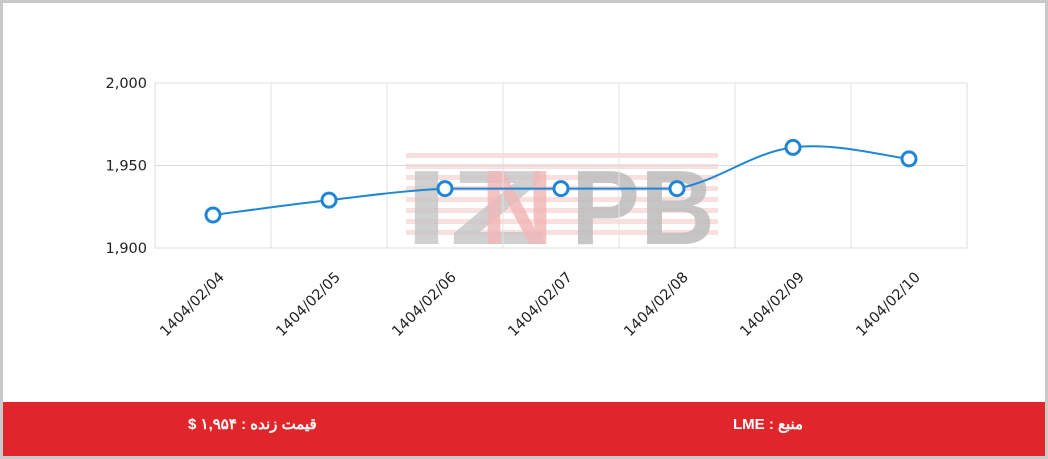 The height and width of the screenshot is (459, 1048). I want to click on y-tick-label: 1,950, so click(126, 167).